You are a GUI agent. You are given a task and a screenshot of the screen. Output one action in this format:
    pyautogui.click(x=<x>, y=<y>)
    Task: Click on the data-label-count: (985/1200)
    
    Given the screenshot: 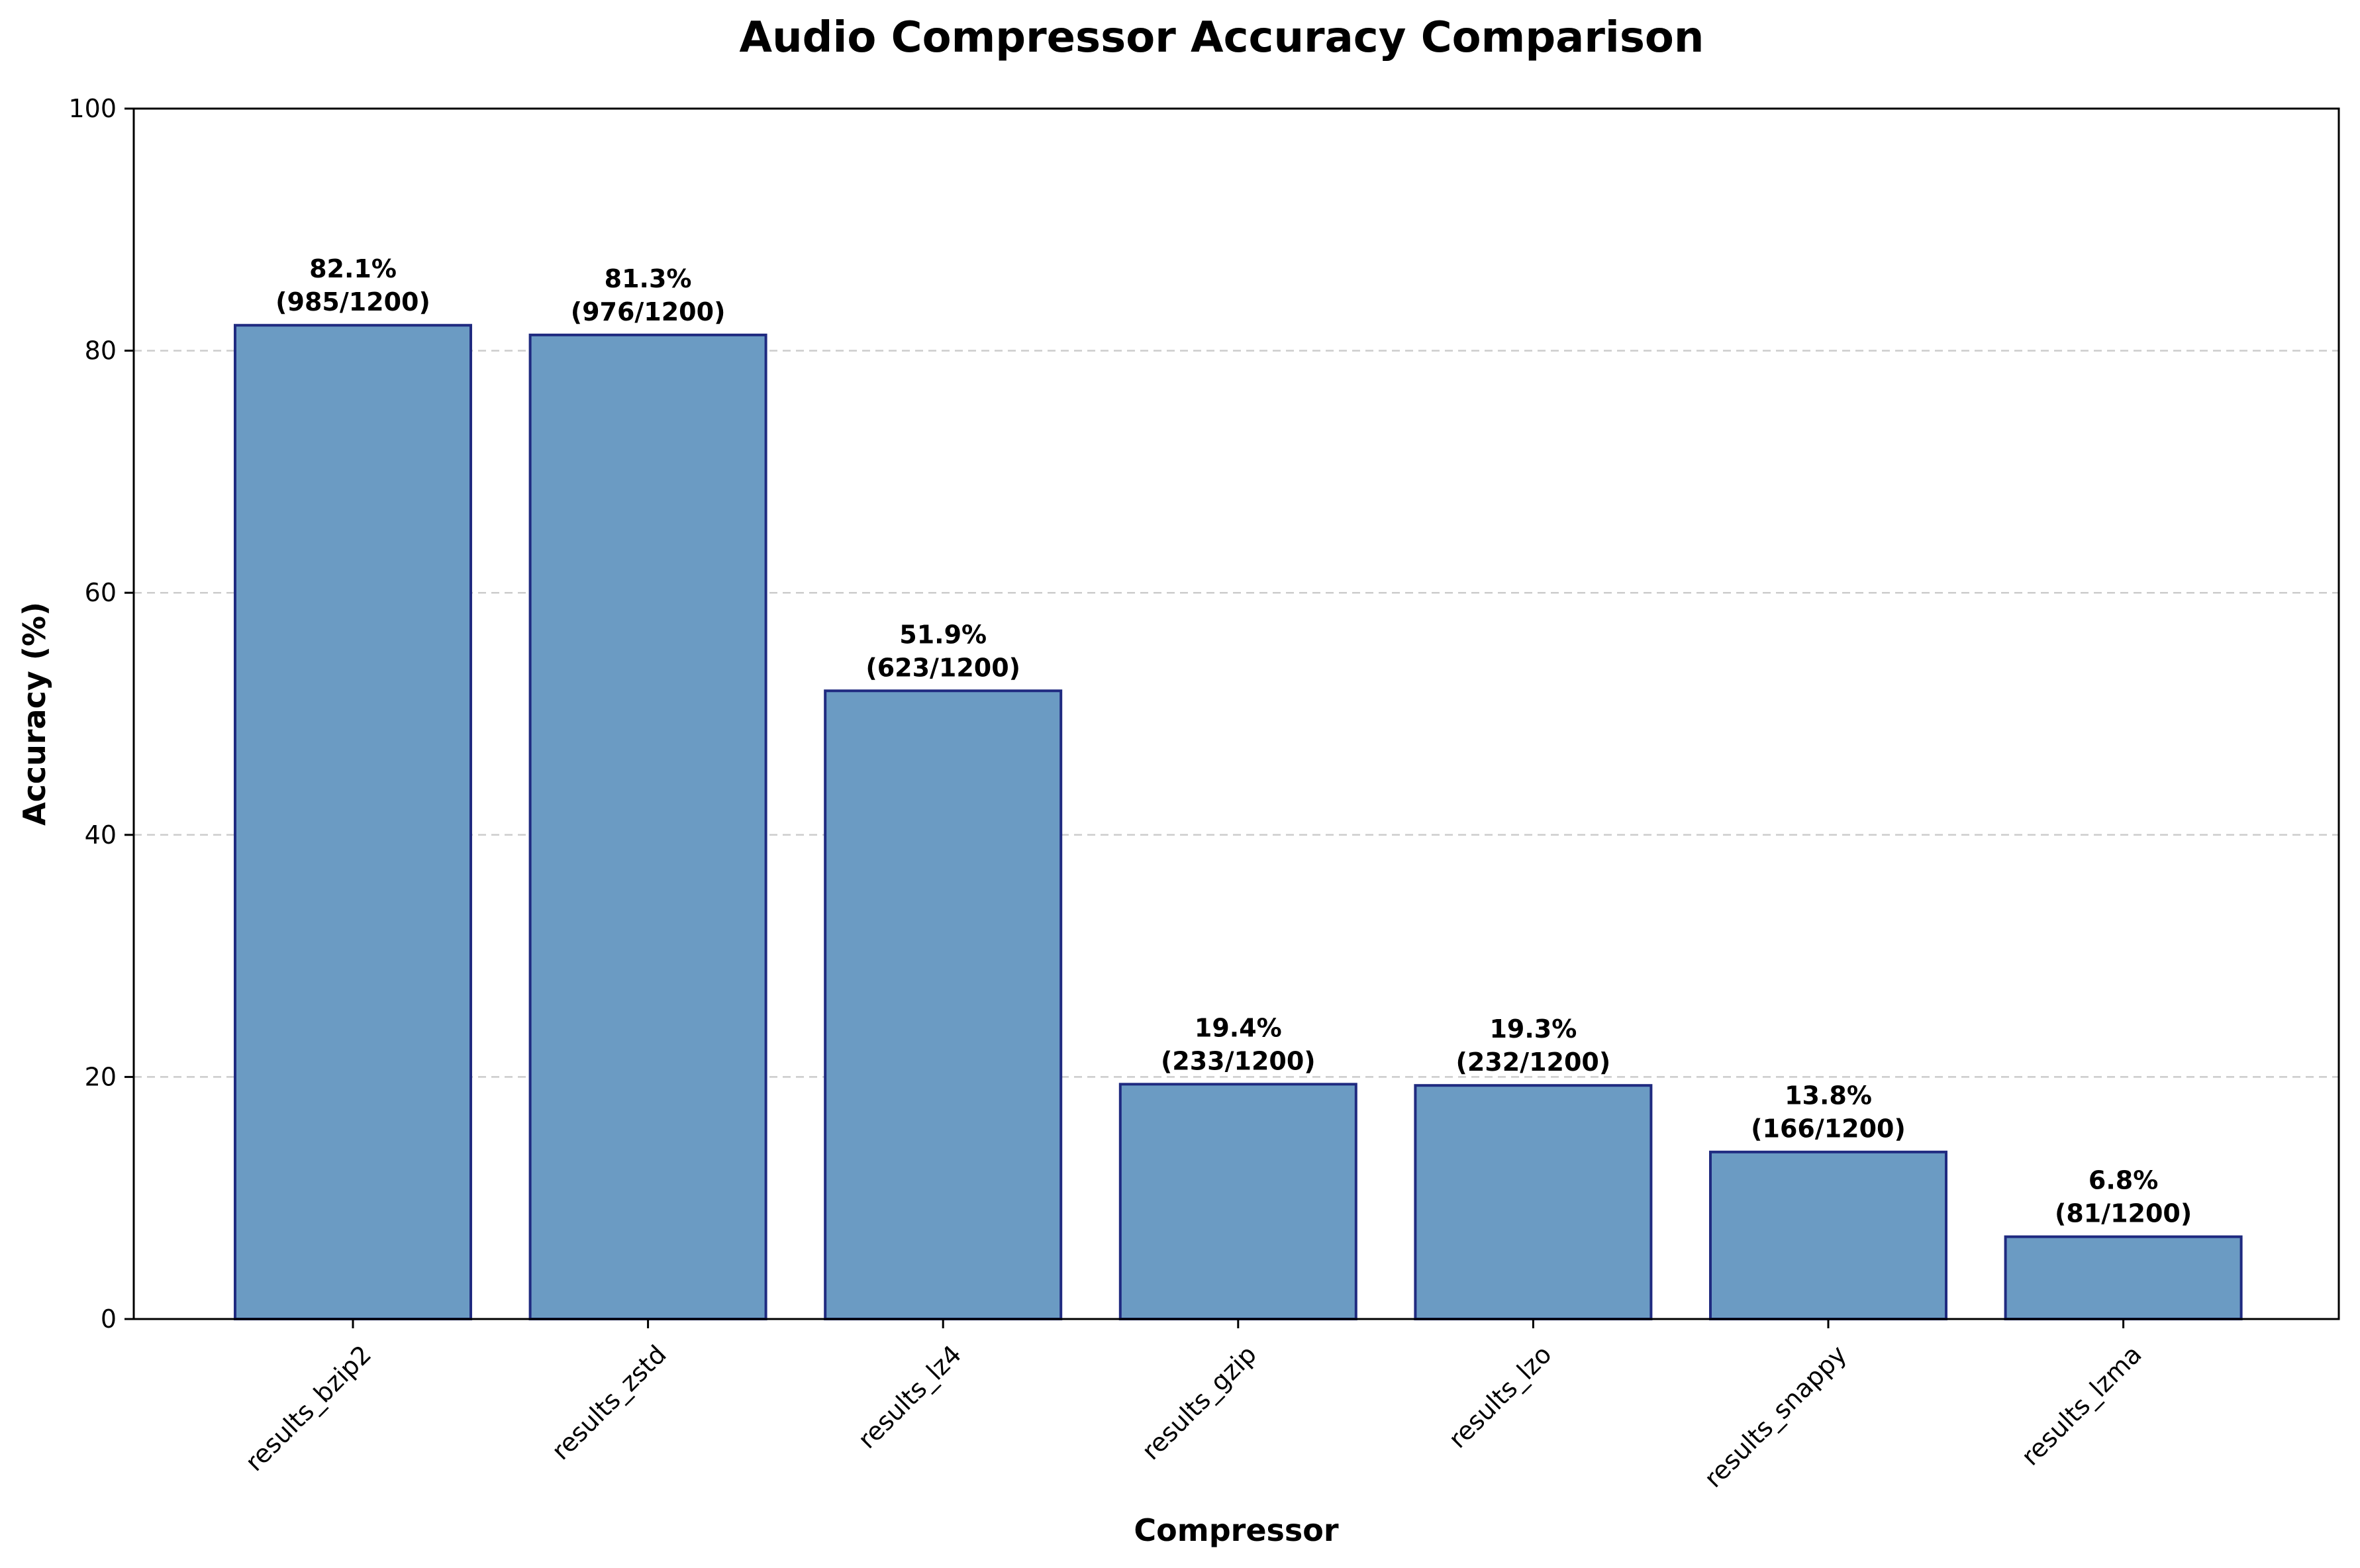 What is the action you would take?
    pyautogui.click(x=352, y=302)
    